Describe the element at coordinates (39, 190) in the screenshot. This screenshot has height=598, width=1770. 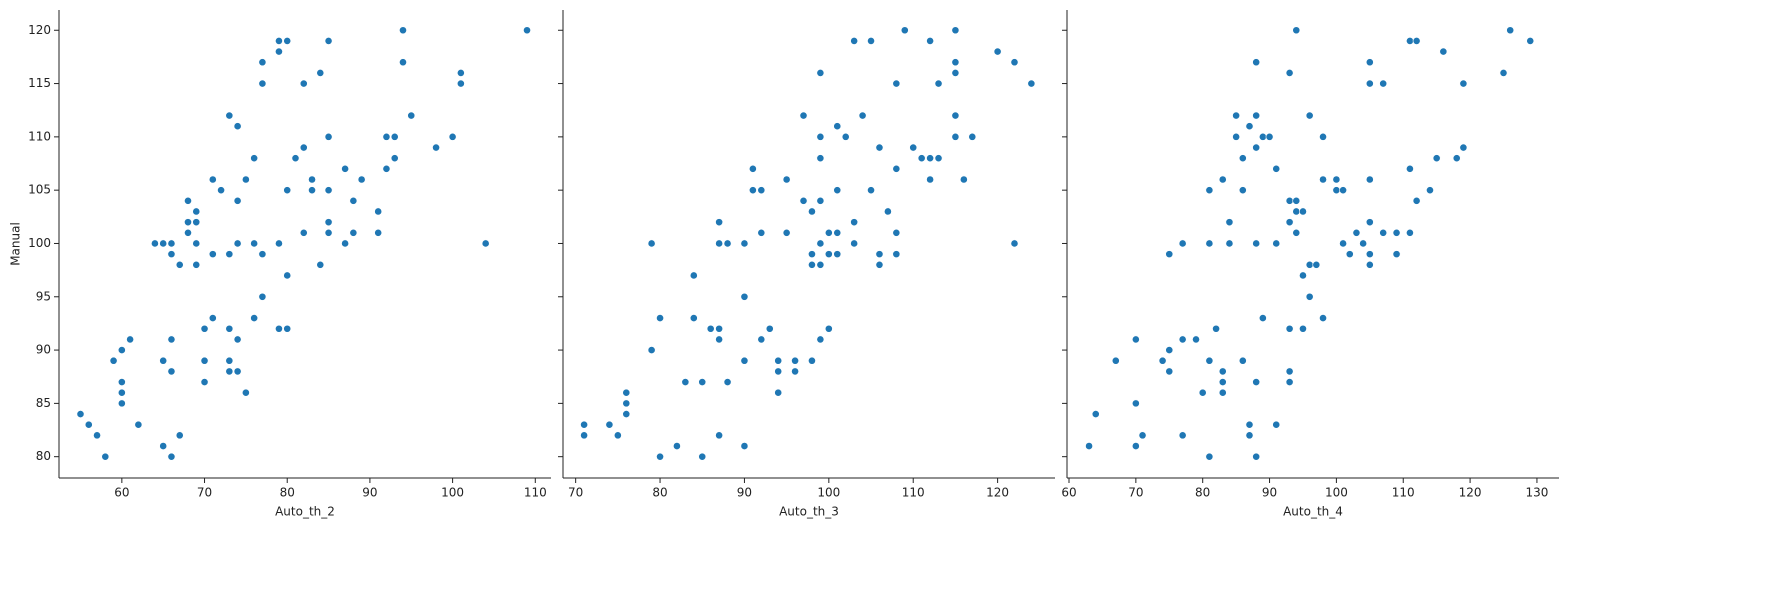
I see `y-tick-label: 105` at that location.